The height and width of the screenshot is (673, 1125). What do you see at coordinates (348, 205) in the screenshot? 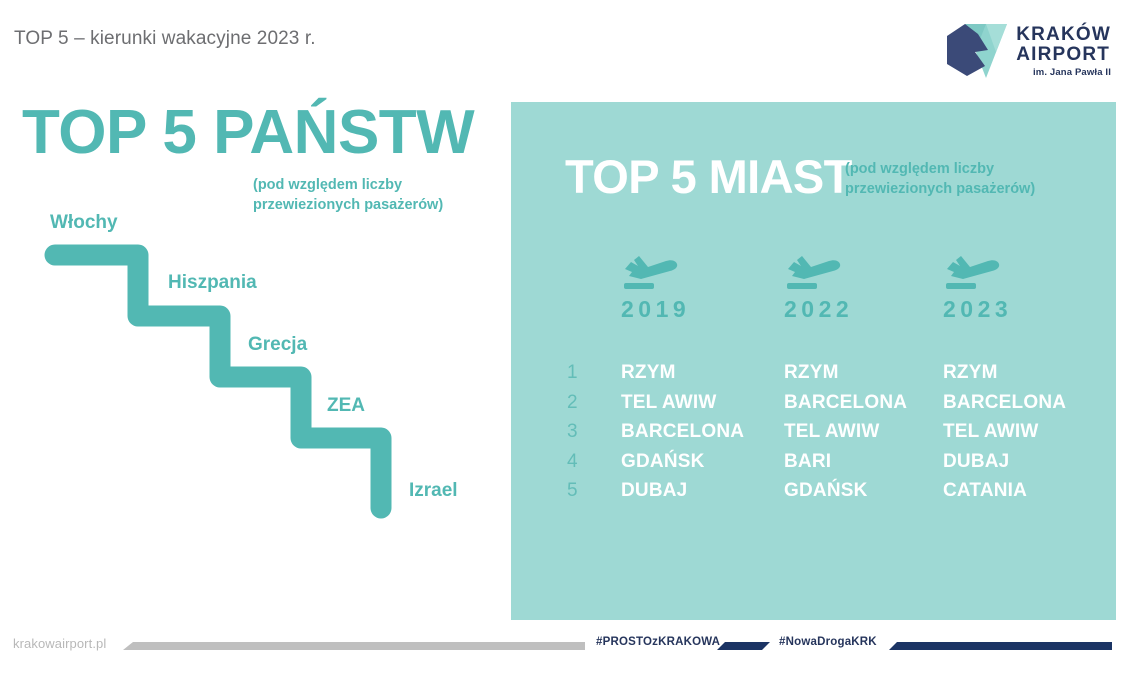
I see `countries-subtitle-line-2: przewiezionych pasażerów)` at bounding box center [348, 205].